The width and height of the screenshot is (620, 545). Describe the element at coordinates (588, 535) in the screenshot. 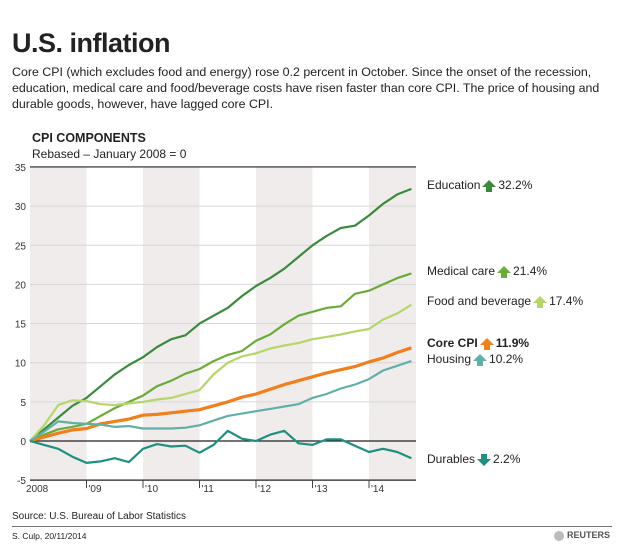

I see `logo-text: REUTERS` at that location.